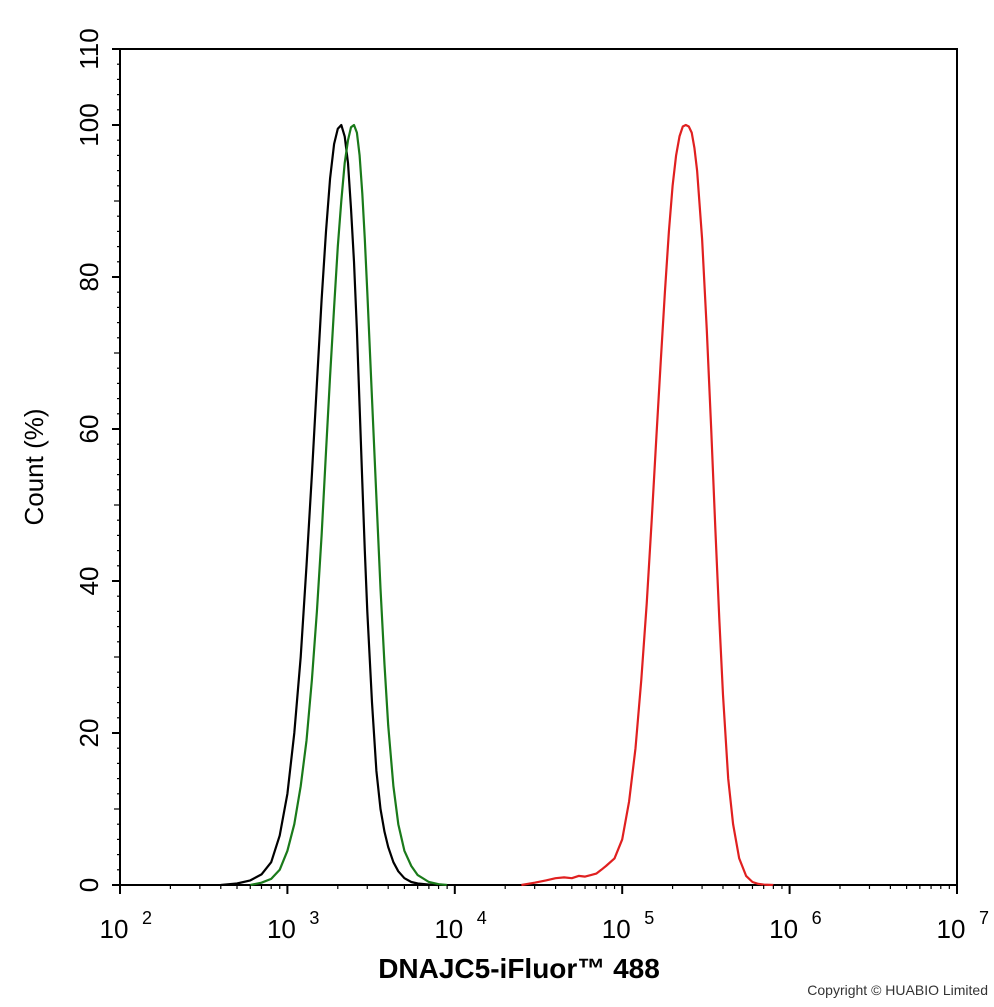 This screenshot has height=1007, width=994. Describe the element at coordinates (314, 918) in the screenshot. I see `x-tick-exponent: 3` at that location.